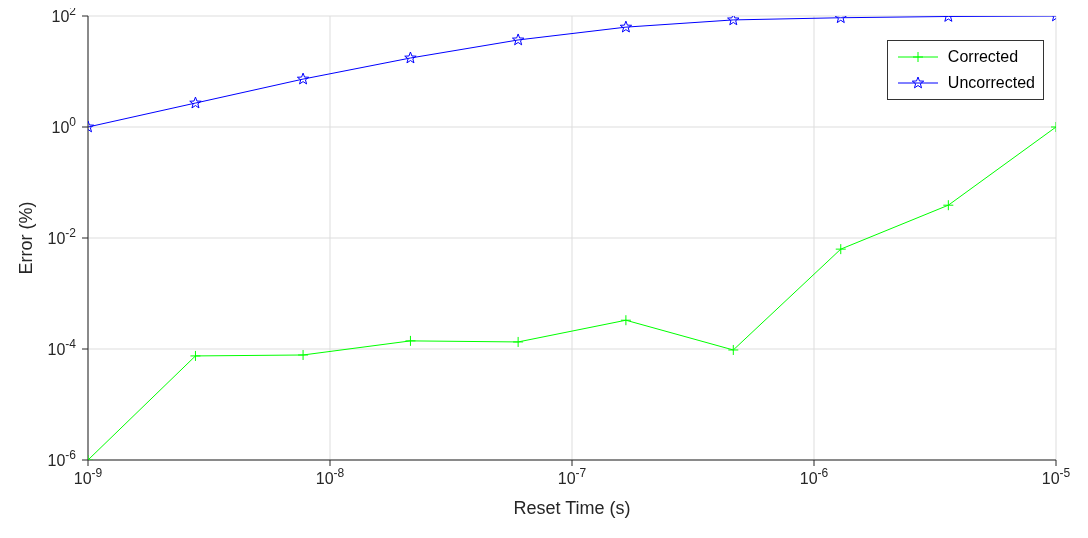 The height and width of the screenshot is (538, 1088). What do you see at coordinates (991, 83) in the screenshot?
I see `legend-label: Uncorrected` at bounding box center [991, 83].